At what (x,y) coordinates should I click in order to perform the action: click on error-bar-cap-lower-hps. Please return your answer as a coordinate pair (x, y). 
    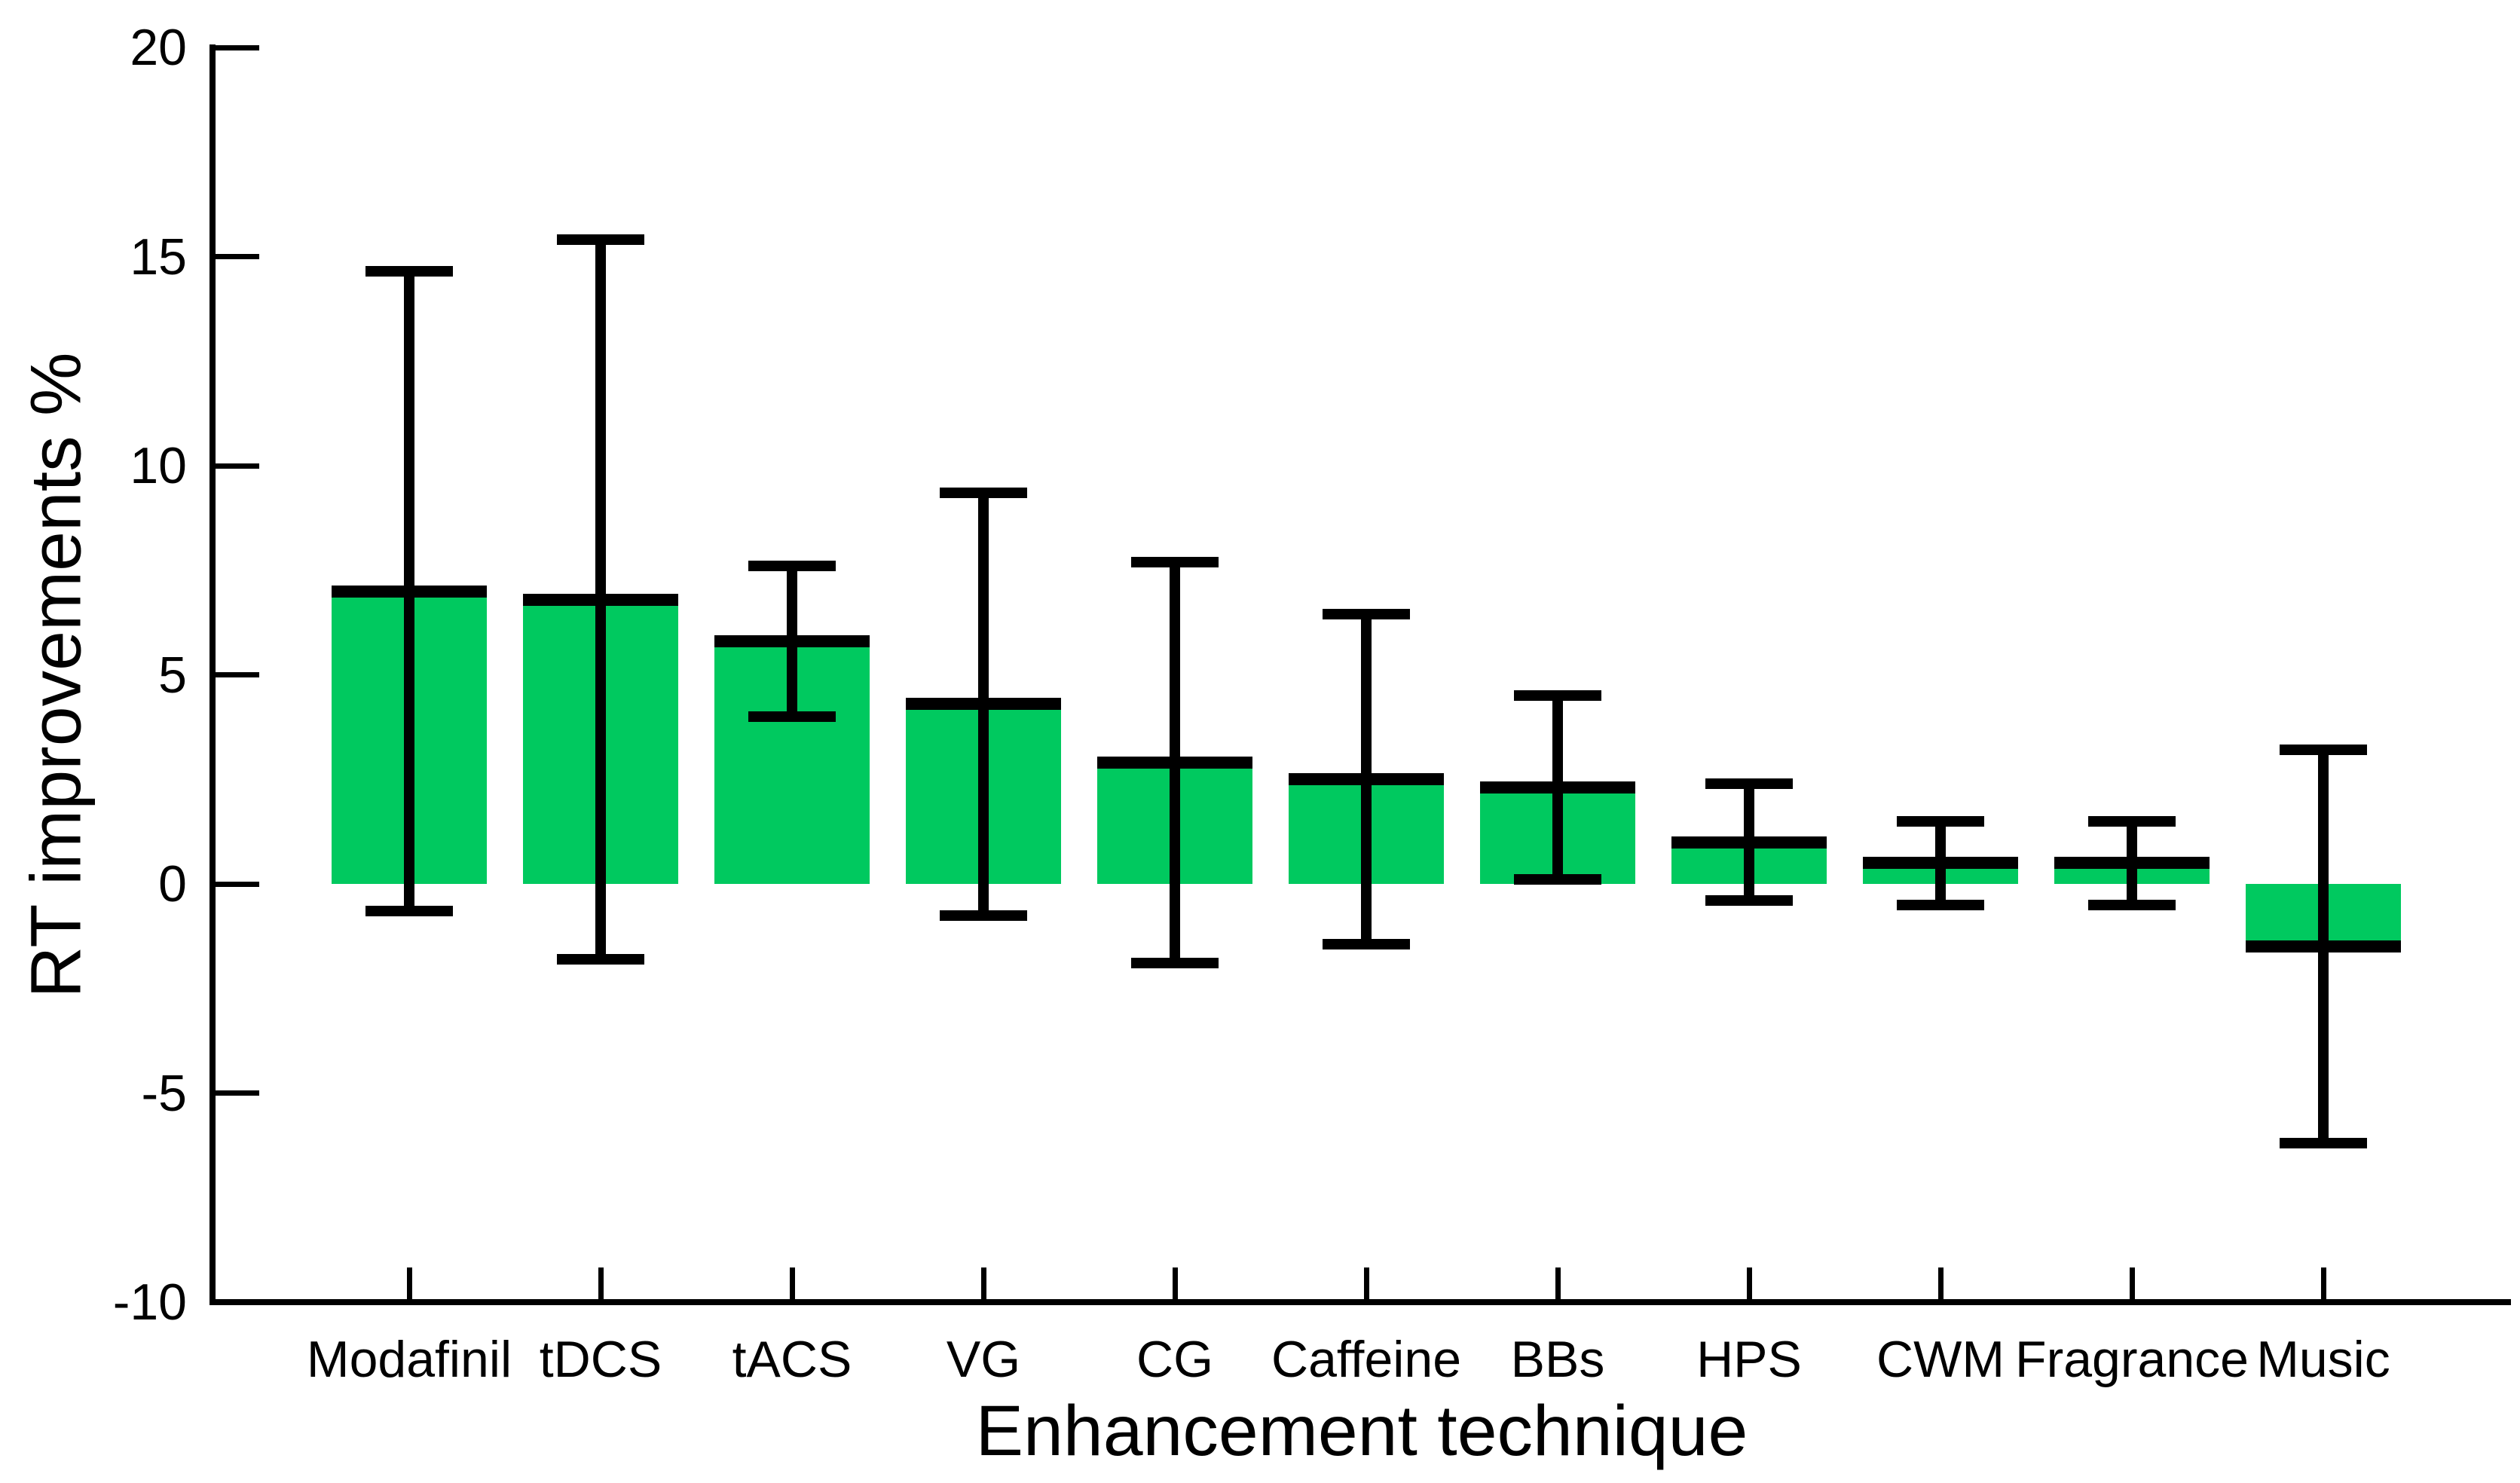
    Looking at the image, I should click on (1749, 901).